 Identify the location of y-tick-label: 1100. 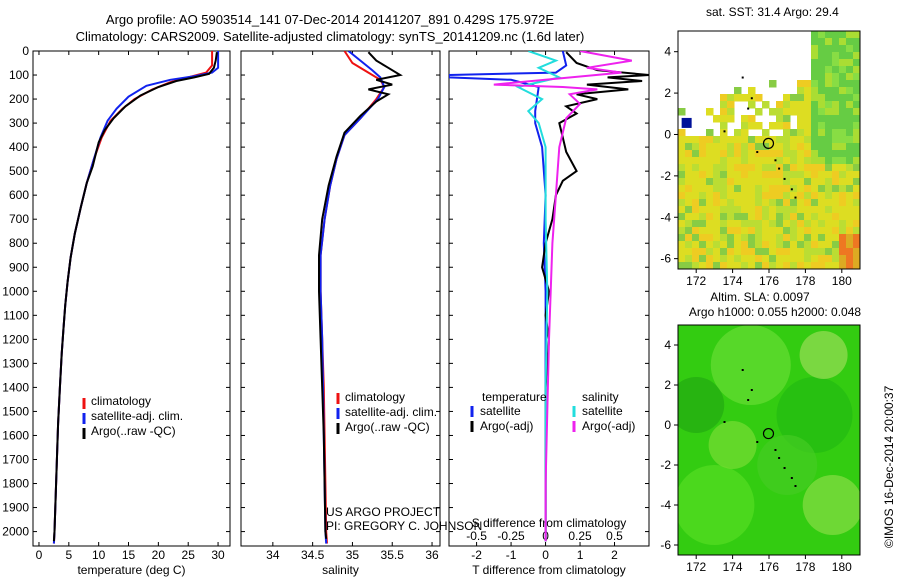
(16, 315).